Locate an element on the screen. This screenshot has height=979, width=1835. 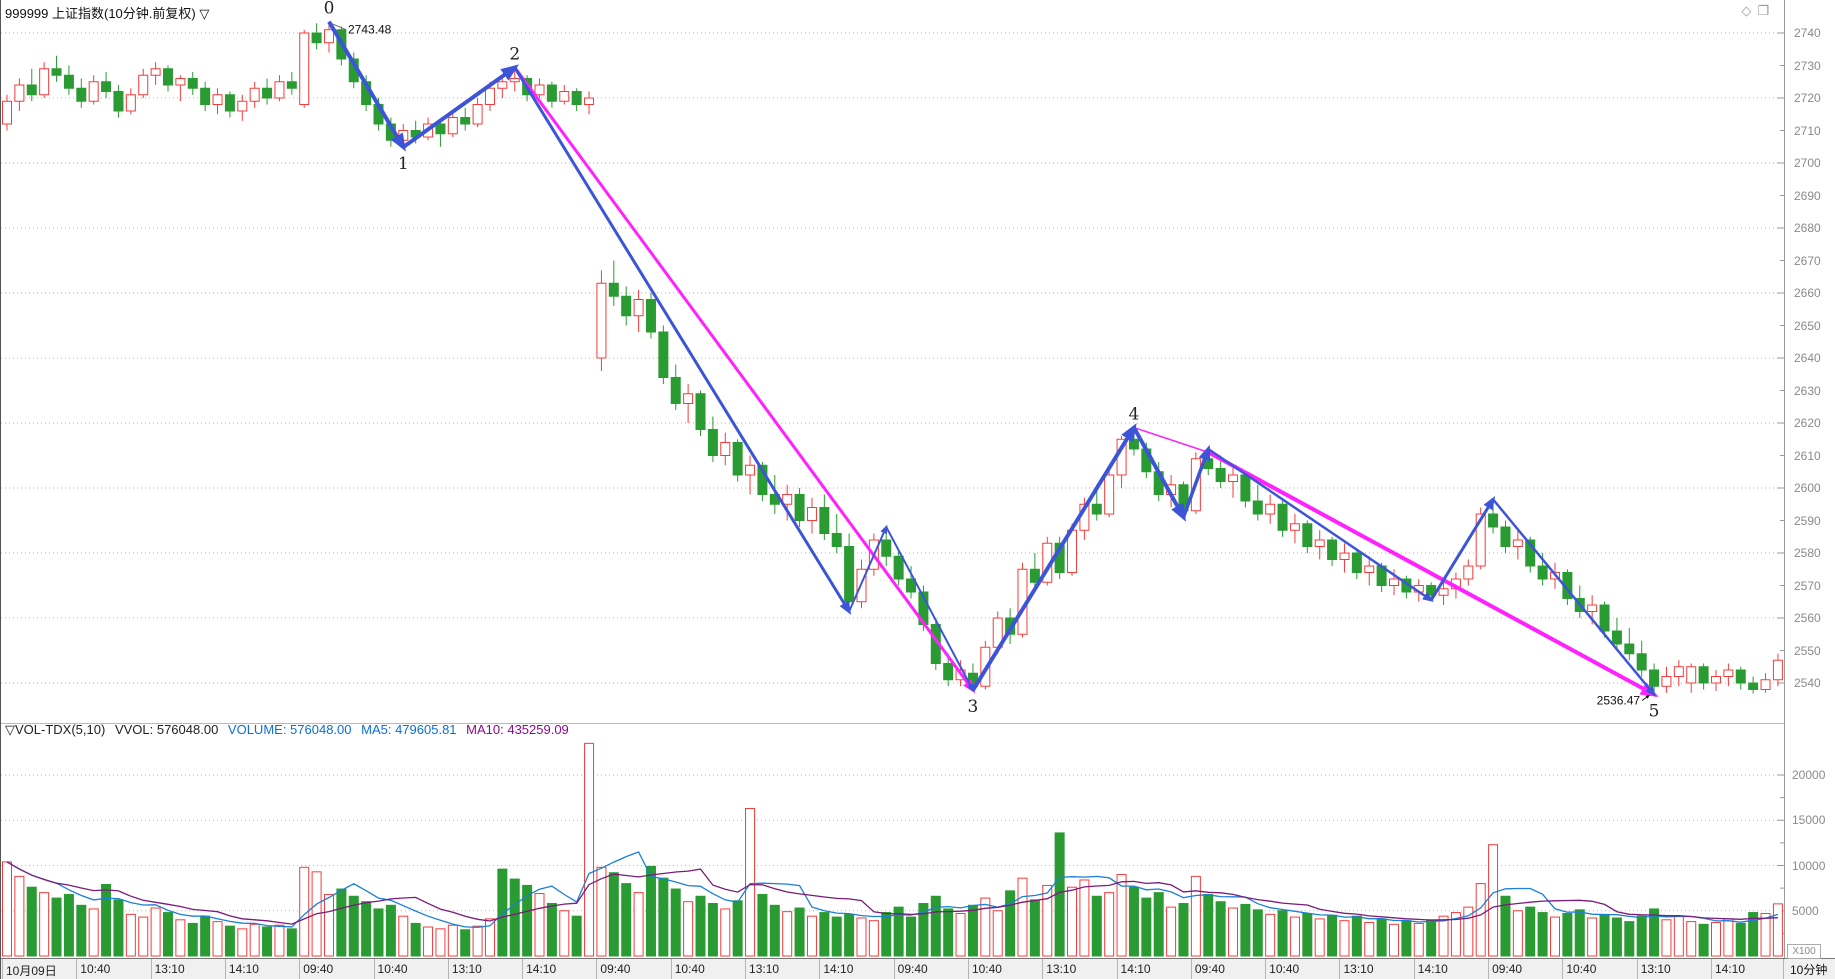
svg-text: 3 is located at coordinates (973, 707).